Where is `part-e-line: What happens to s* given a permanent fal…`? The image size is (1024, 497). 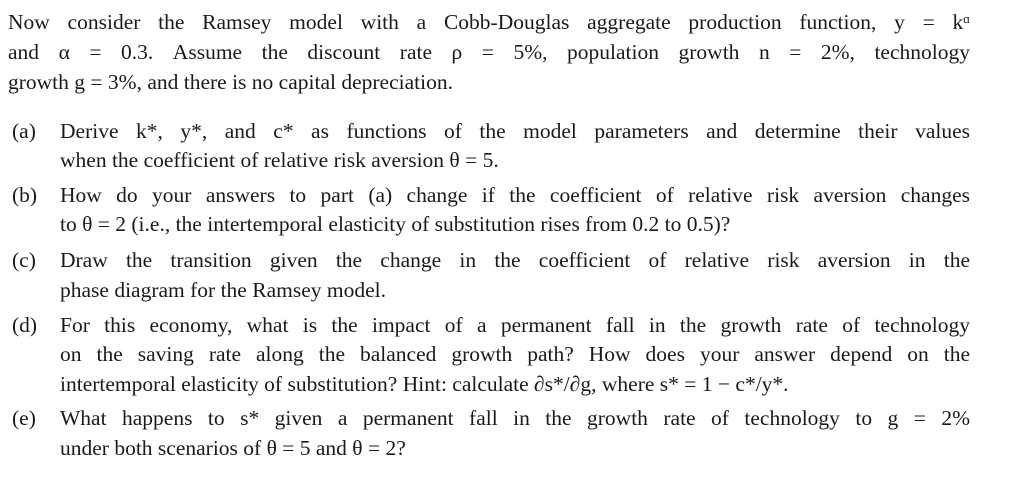
part-e-line: What happens to s* given a permanent fal… is located at coordinates (515, 418).